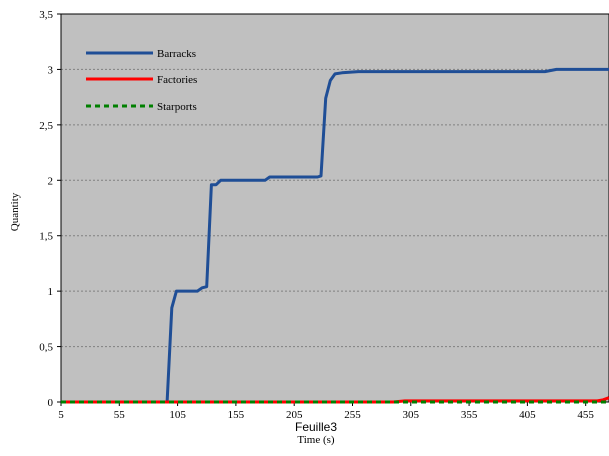 Image resolution: width=609 pixels, height=456 pixels. What do you see at coordinates (326, 411) in the screenshot?
I see `x-tick-labels: 5 55 105 155 205 255 305 355 405 455` at bounding box center [326, 411].